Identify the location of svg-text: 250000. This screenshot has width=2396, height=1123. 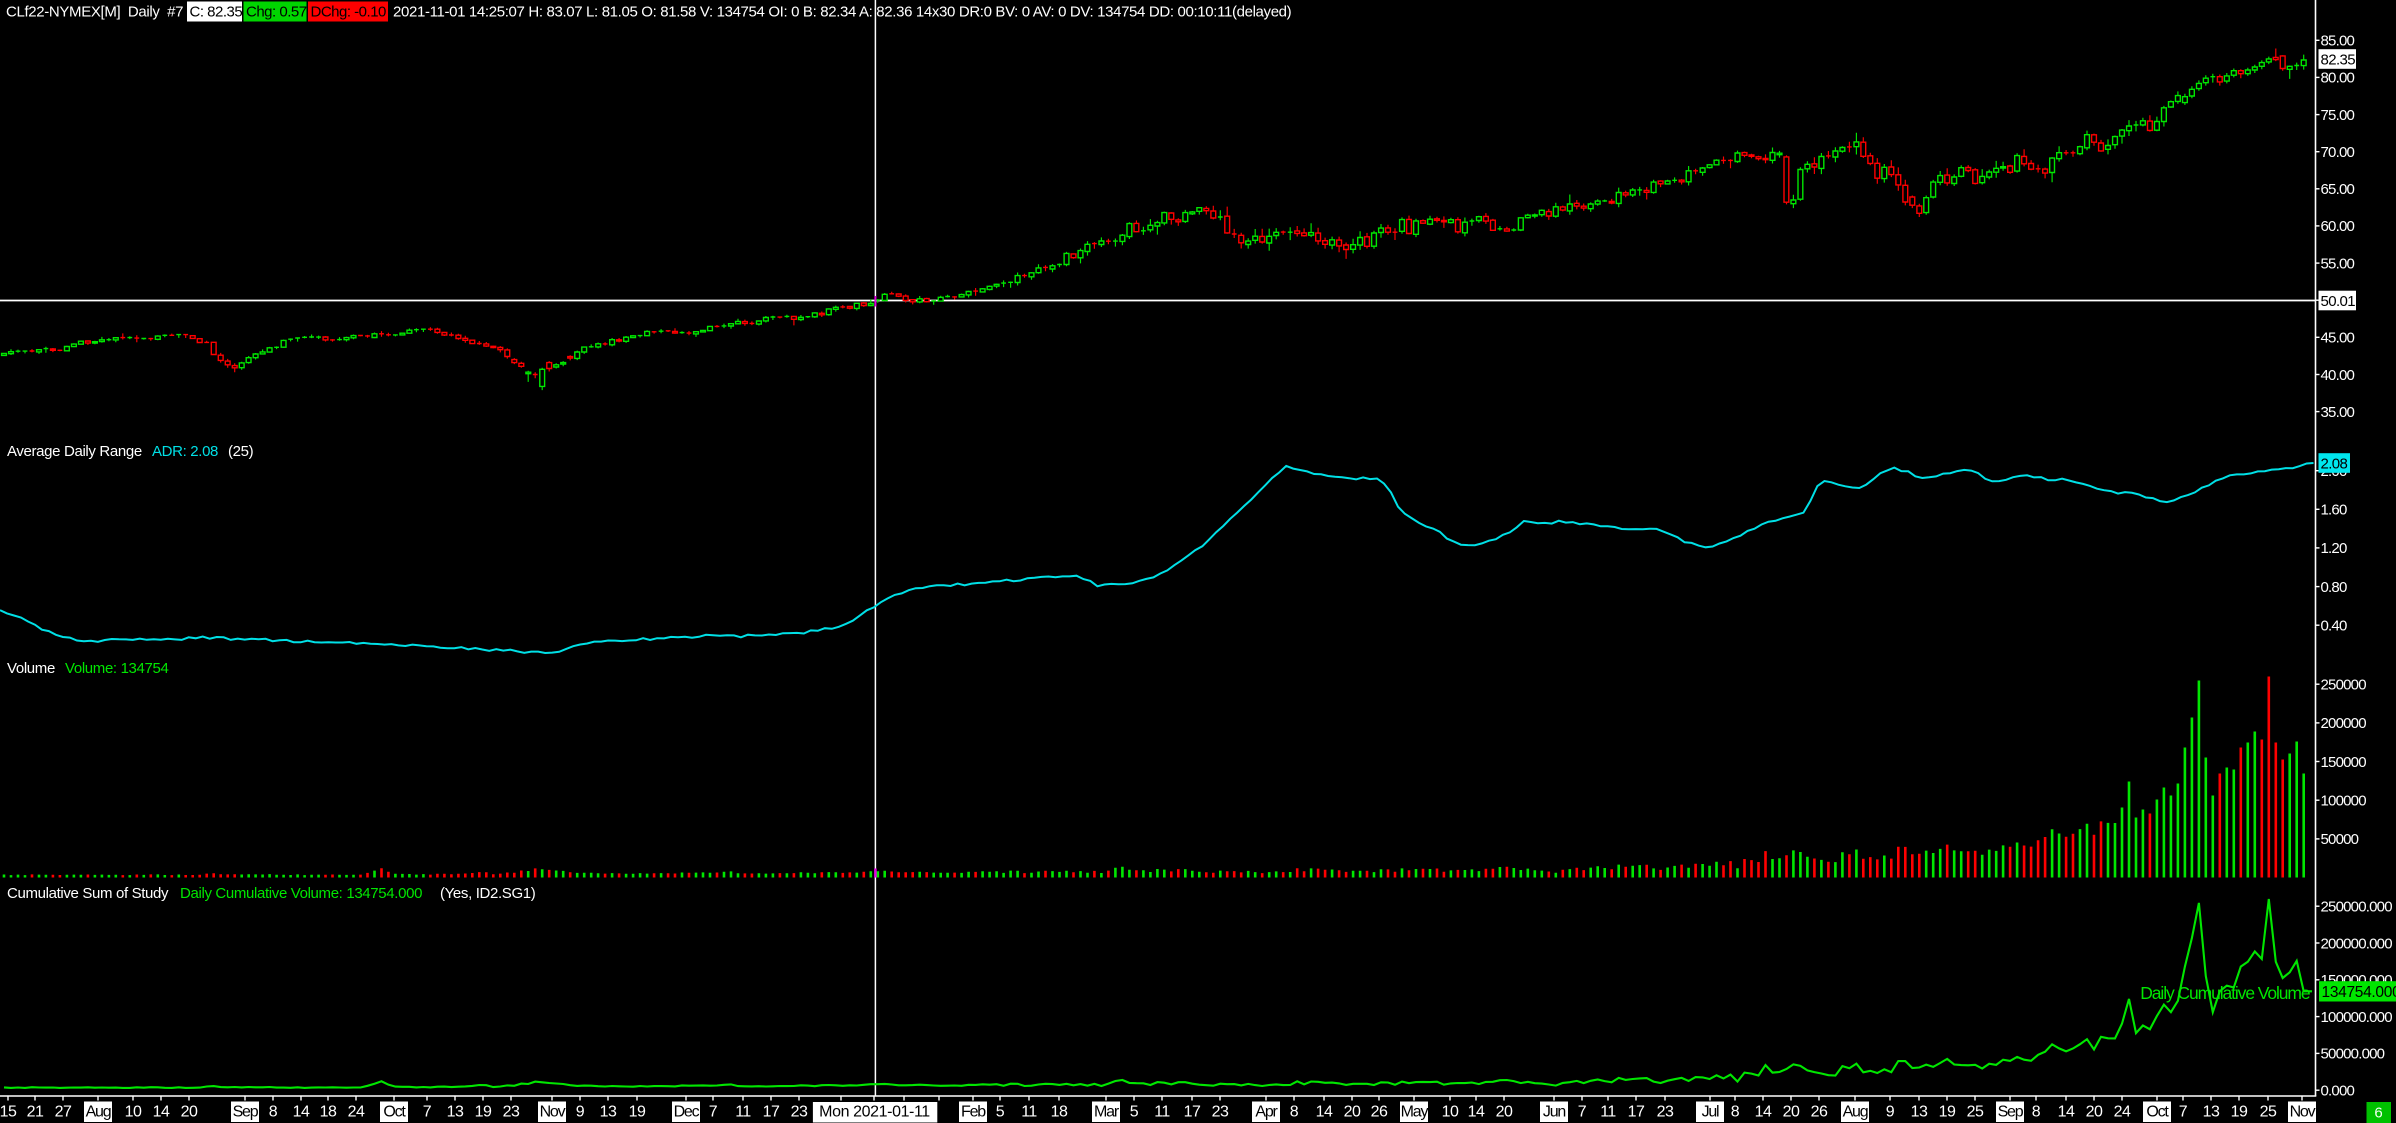
(2344, 685).